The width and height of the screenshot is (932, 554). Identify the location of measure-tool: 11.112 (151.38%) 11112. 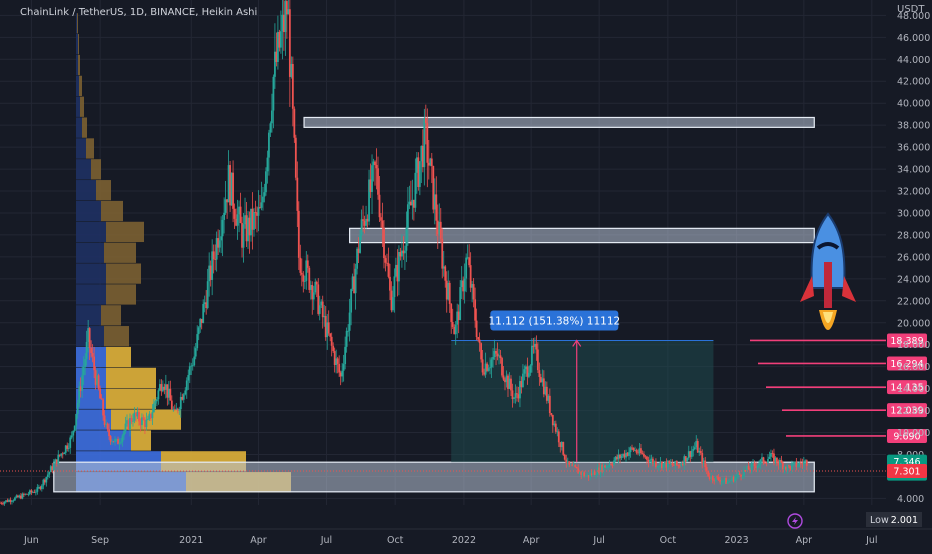
(582, 386).